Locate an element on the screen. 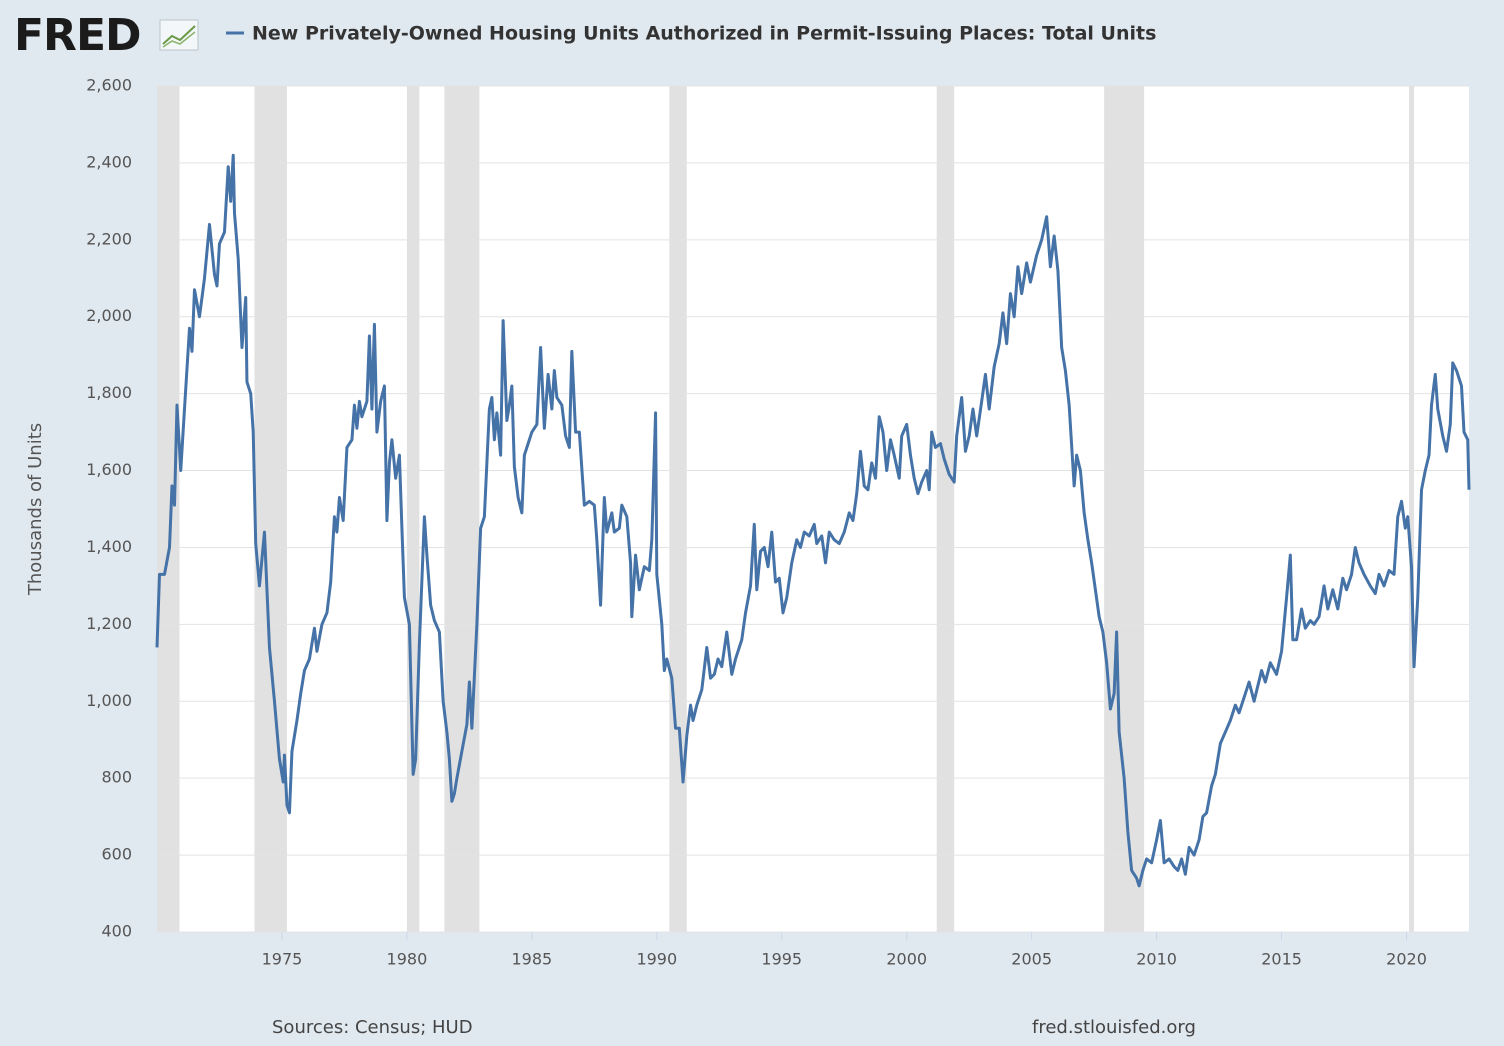 The height and width of the screenshot is (1046, 1504). source-note: Sources: Census; HUD is located at coordinates (372, 1027).